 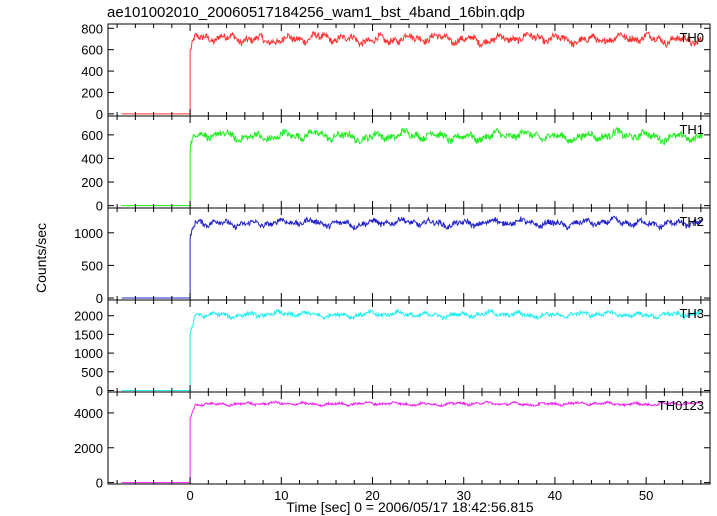 What do you see at coordinates (410, 507) in the screenshot?
I see `x-axis-label: Time [sec] 0 = 2006/05/17 18:42:56.815` at bounding box center [410, 507].